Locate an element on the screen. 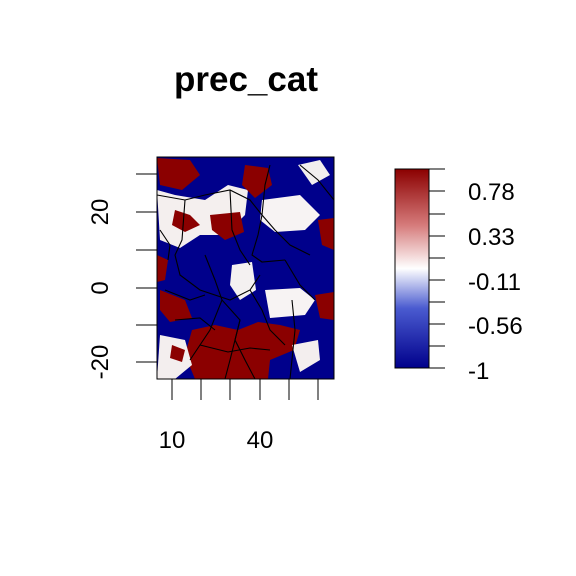 The width and height of the screenshot is (576, 576). country-borders is located at coordinates (245, 271).